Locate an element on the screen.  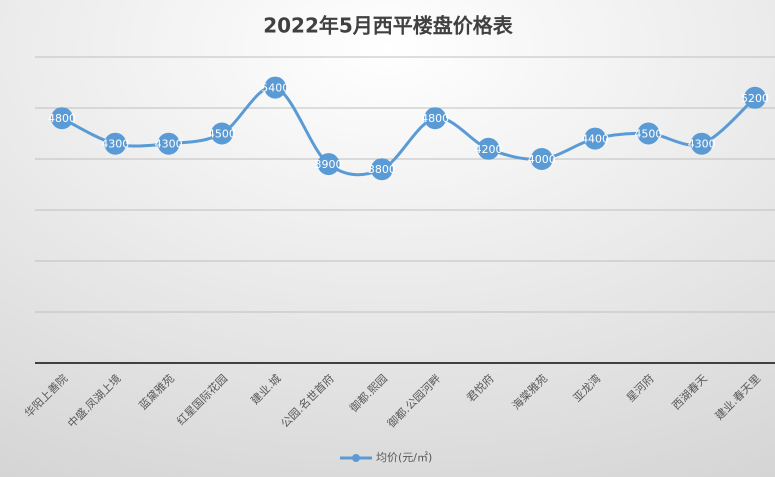
data-label: 4000 is located at coordinates (542, 159).